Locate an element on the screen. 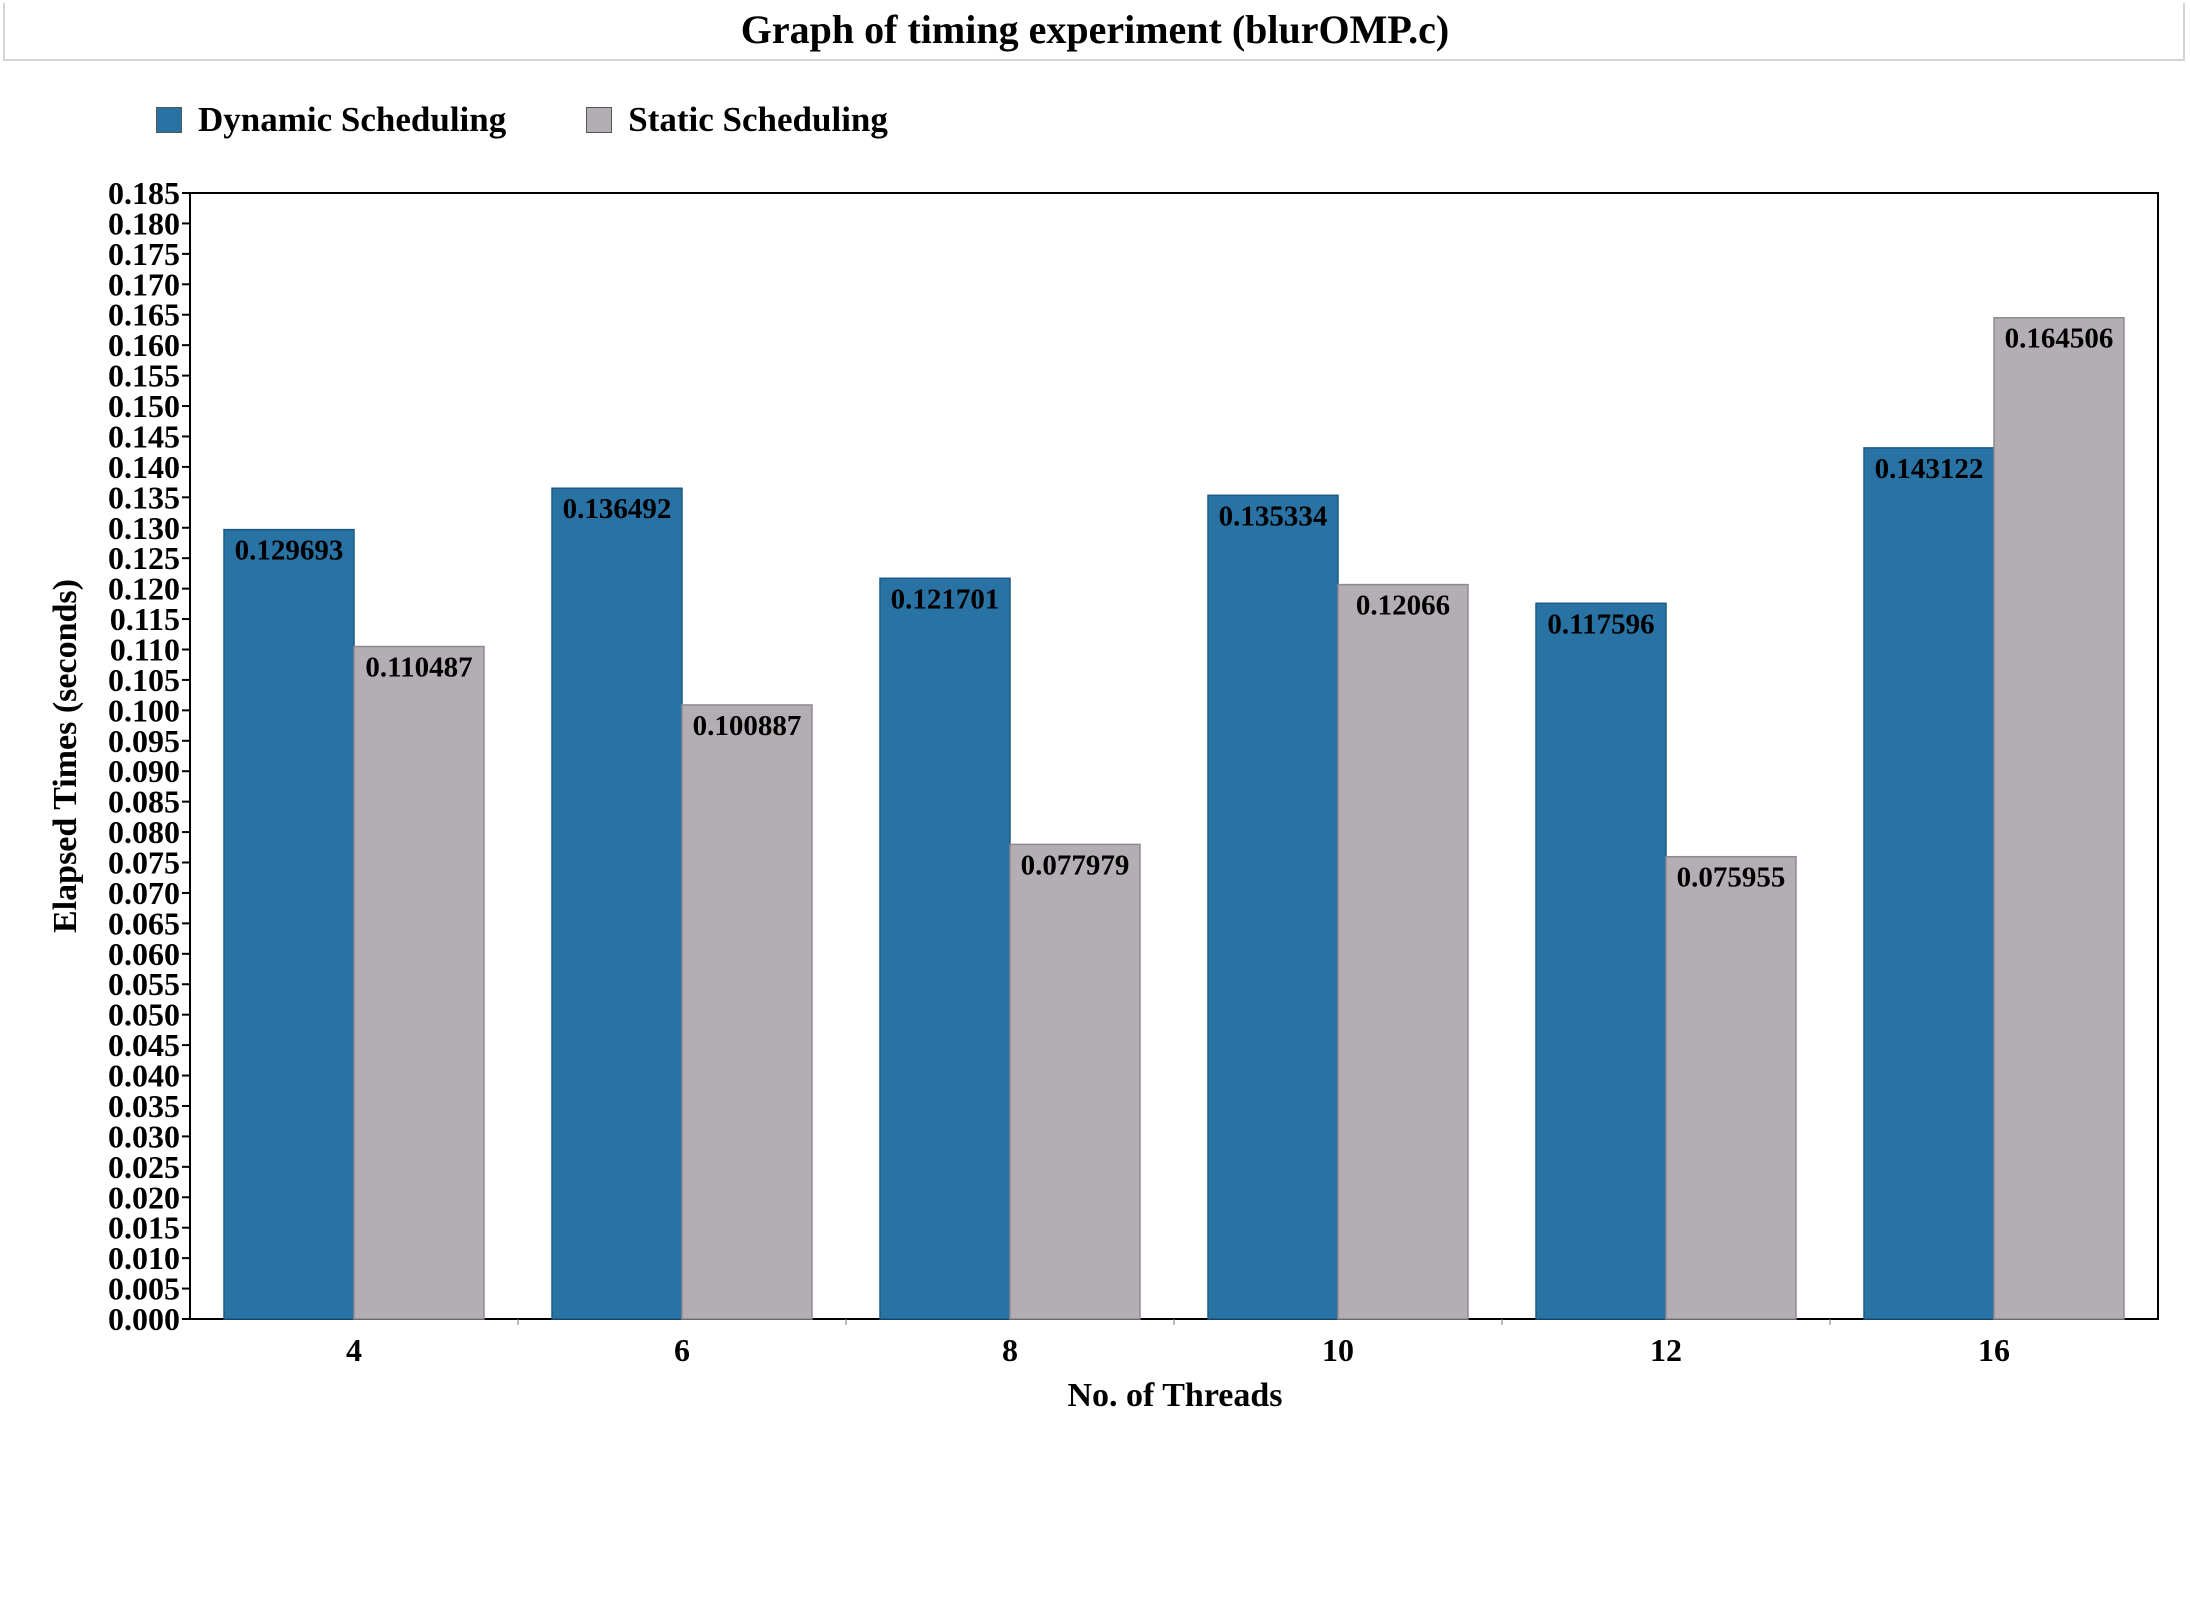  x-tick-label: 4 is located at coordinates (354, 1350).